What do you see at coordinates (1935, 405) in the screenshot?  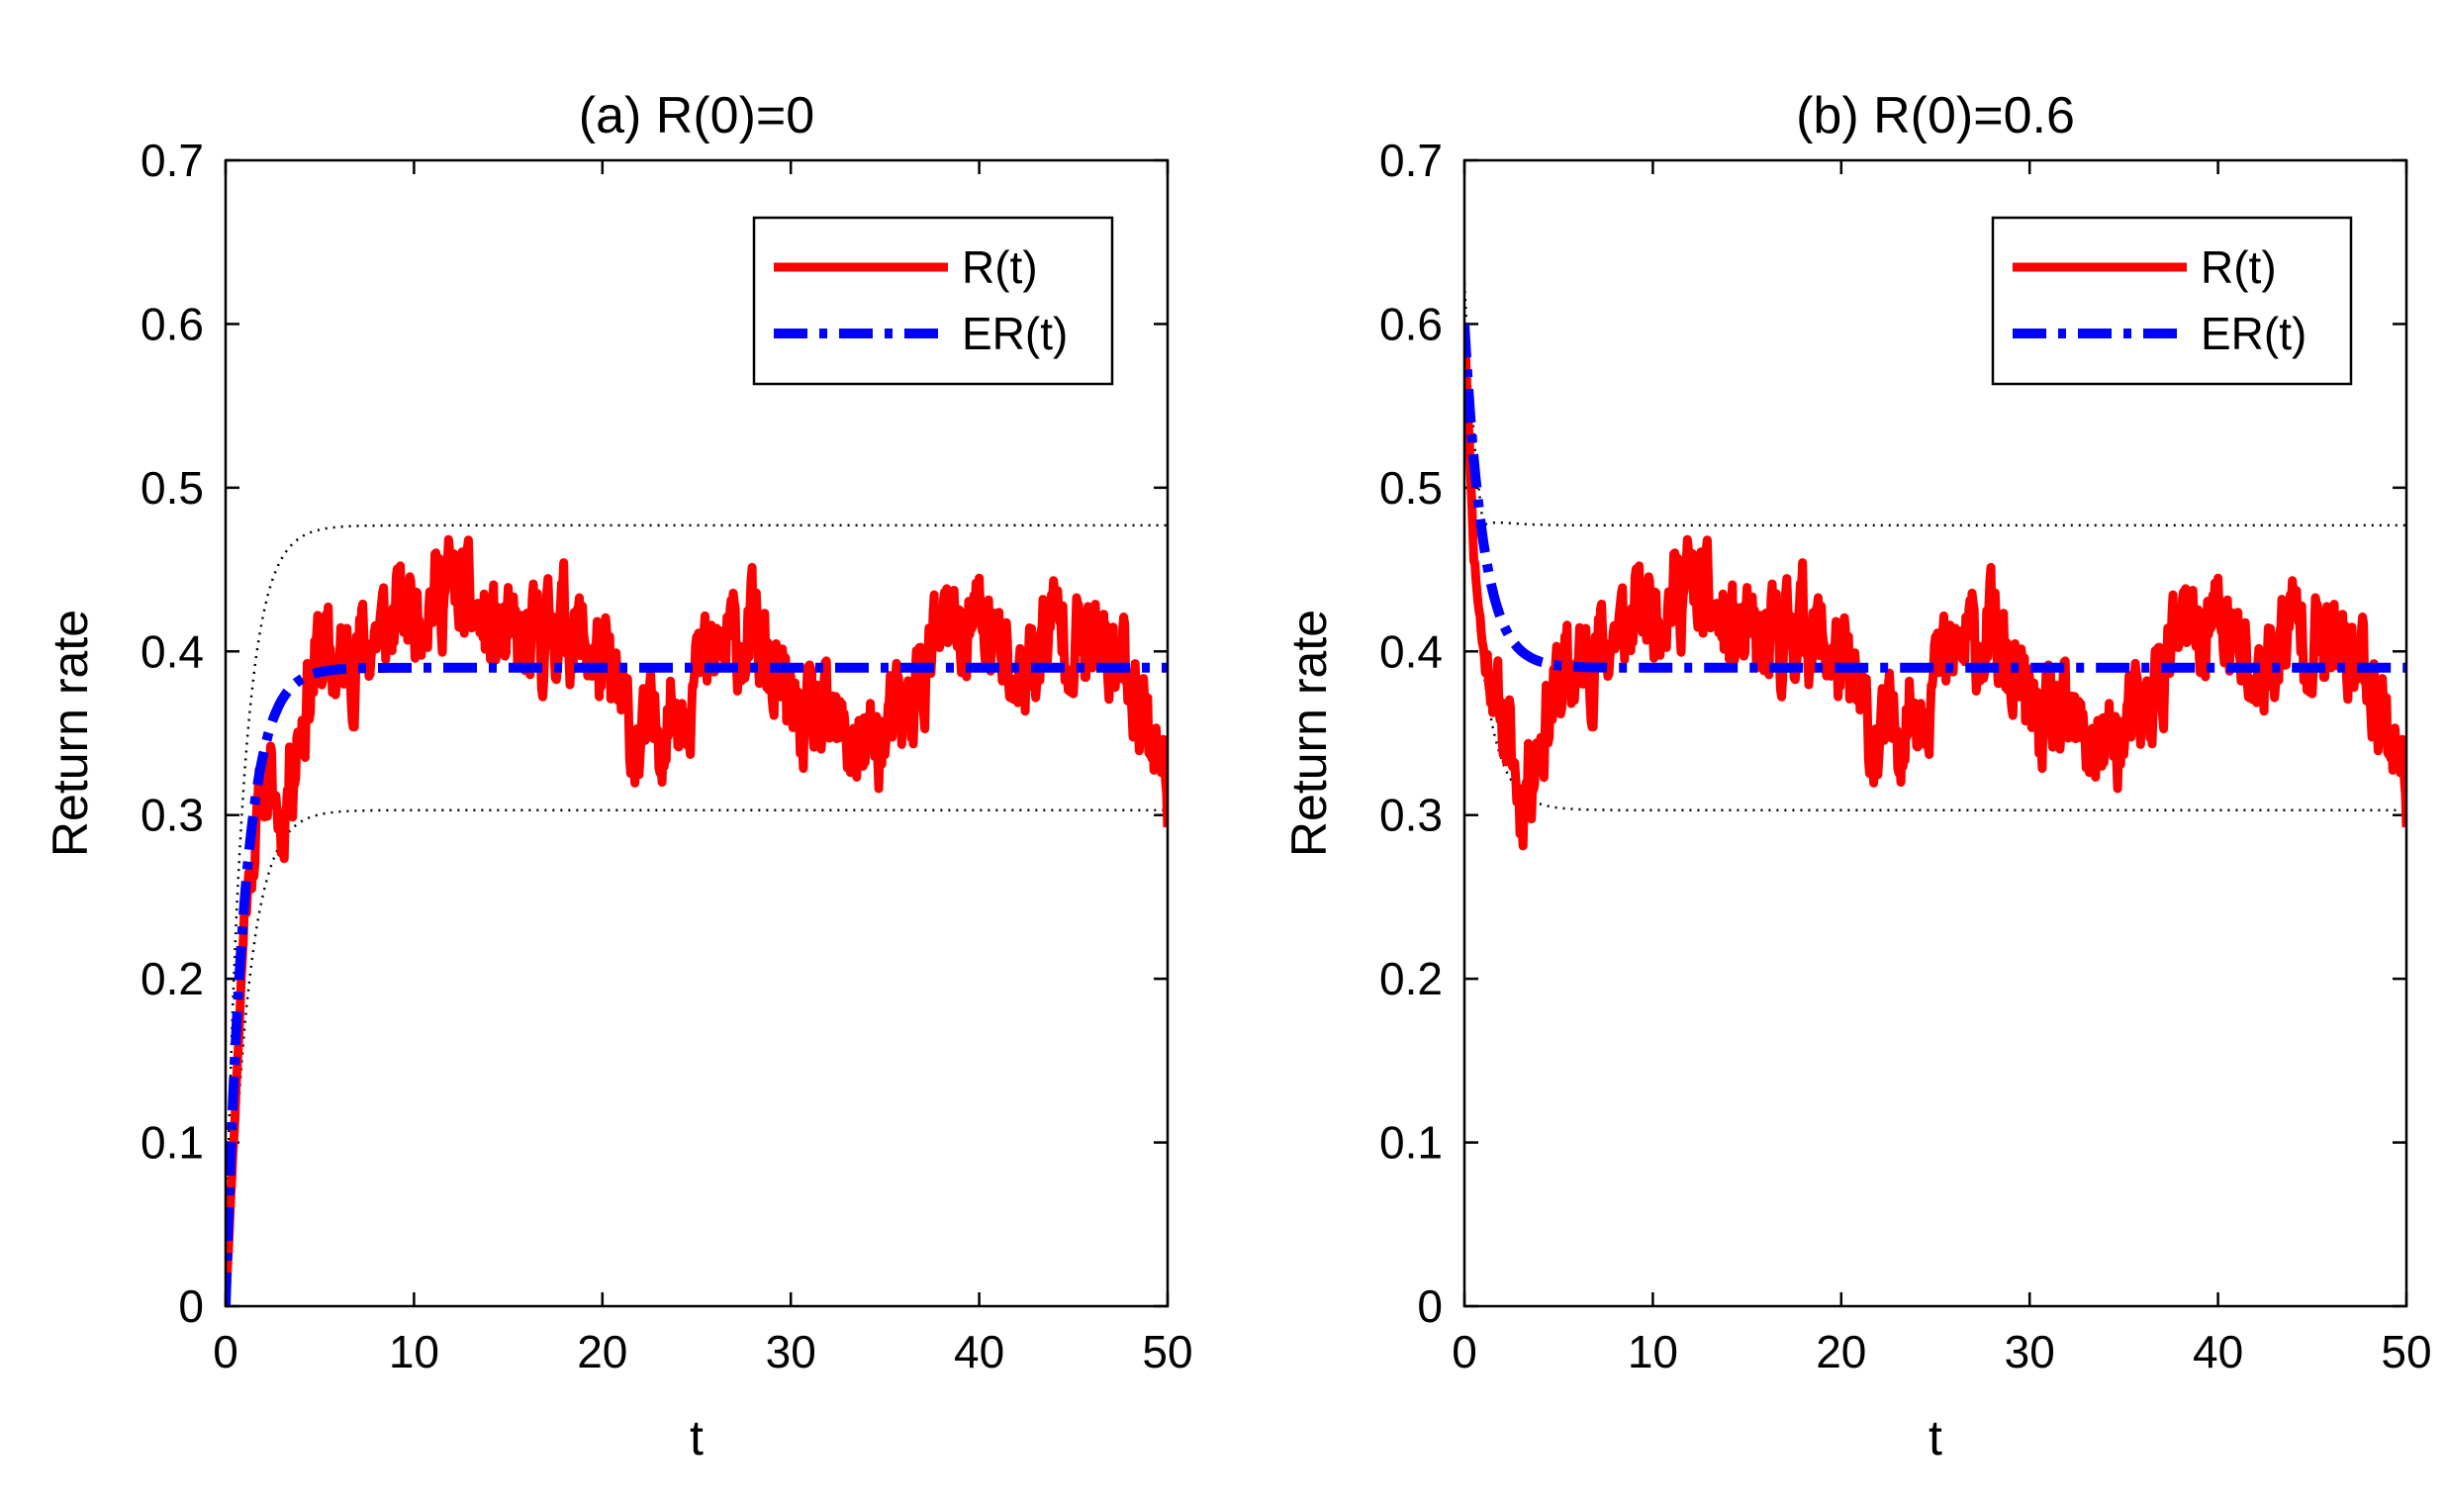 I see `upper-bound-line` at bounding box center [1935, 405].